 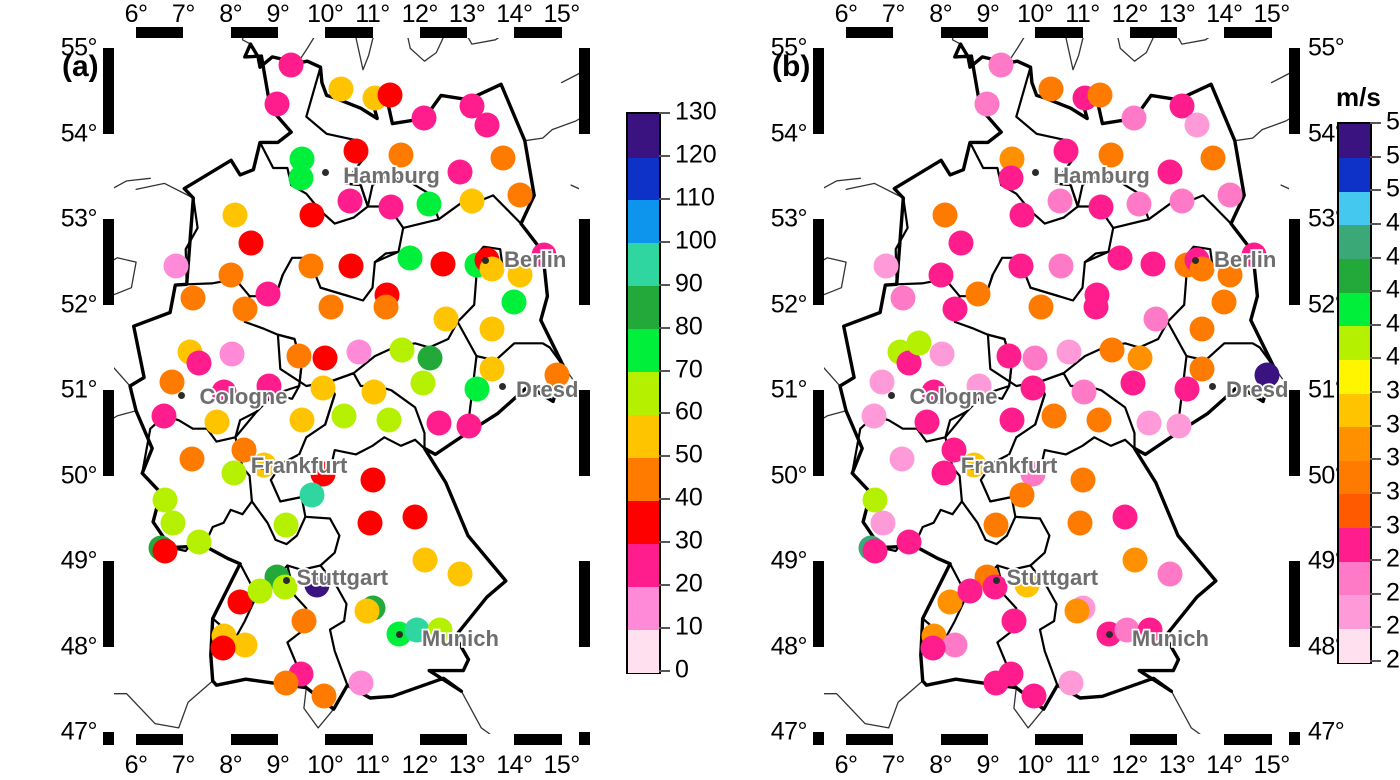 What do you see at coordinates (789, 731) in the screenshot?
I see `panel-b-ytick-label: 47°` at bounding box center [789, 731].